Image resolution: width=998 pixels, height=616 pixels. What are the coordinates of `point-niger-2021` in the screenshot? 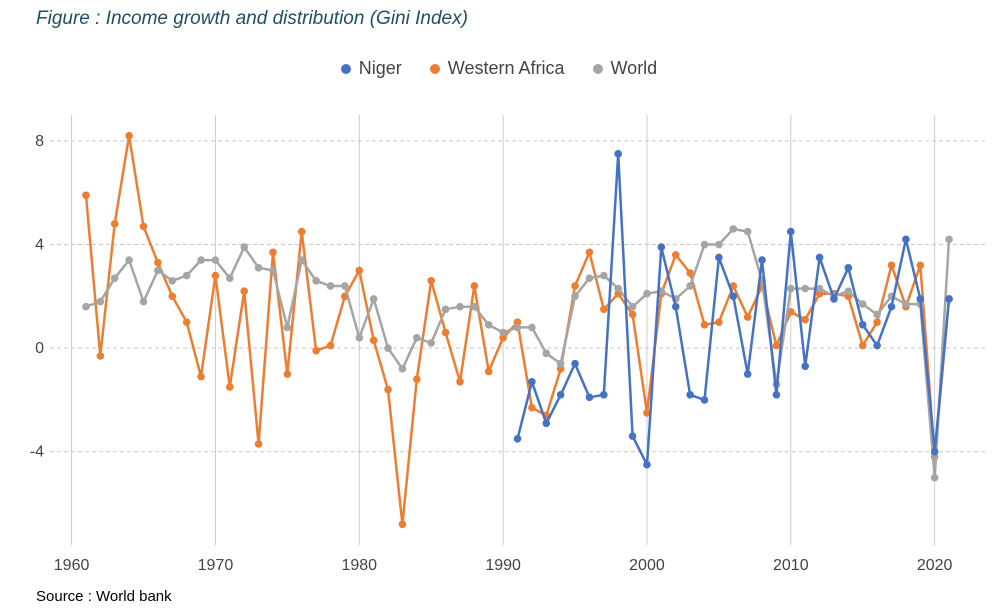 It's located at (949, 299).